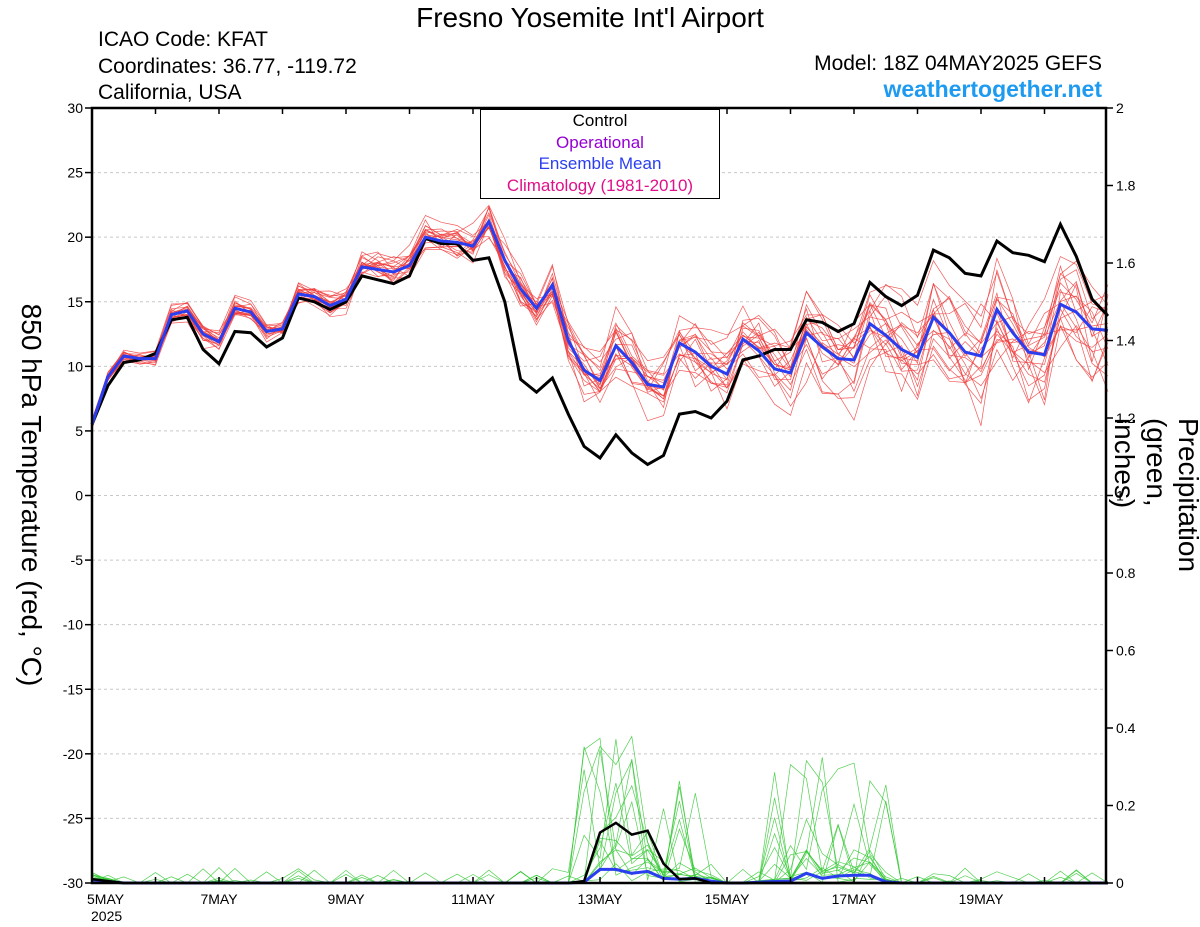 This screenshot has width=1200, height=927. What do you see at coordinates (1120, 108) in the screenshot?
I see `right-tick-label: 2` at bounding box center [1120, 108].